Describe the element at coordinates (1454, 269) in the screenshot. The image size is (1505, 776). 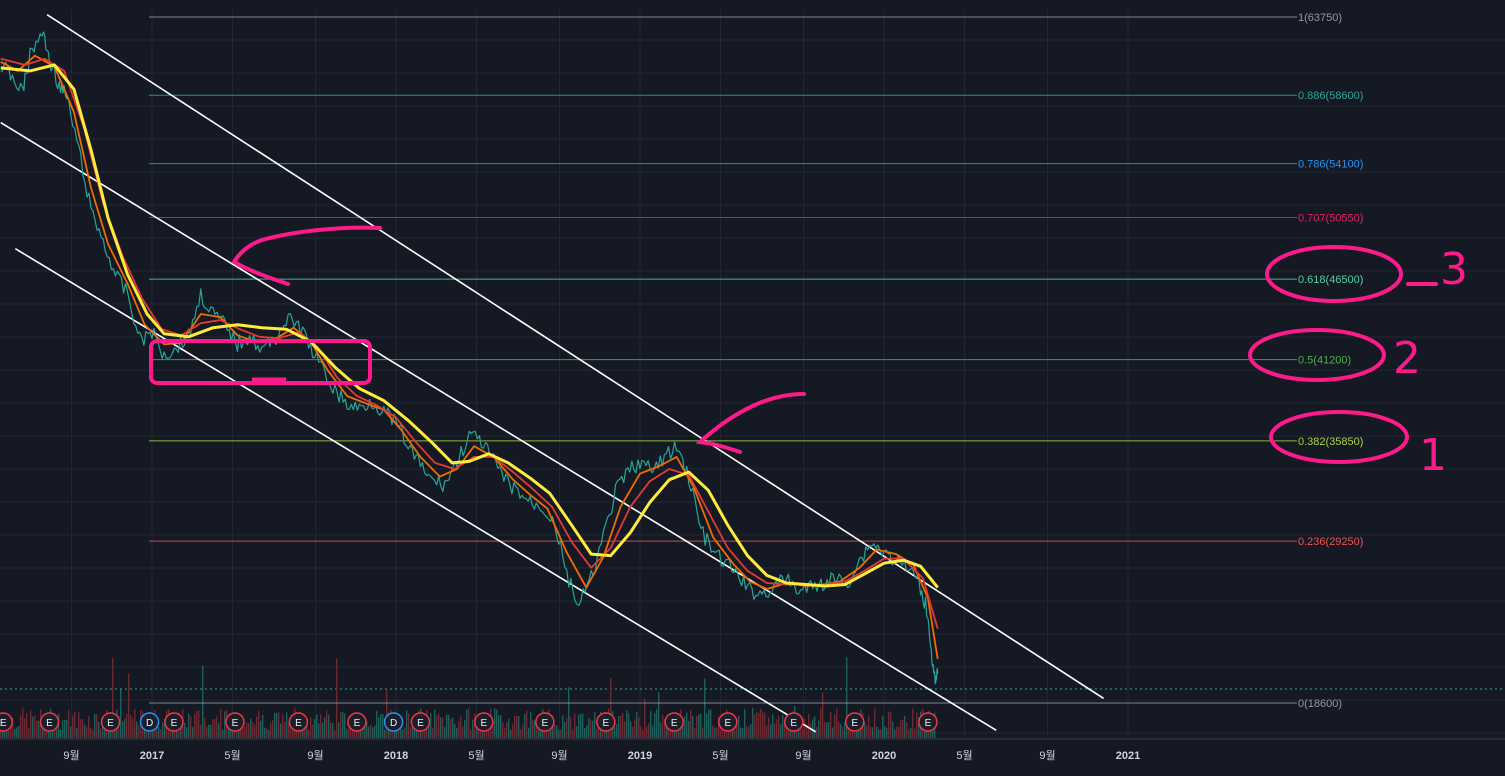
I see `annotation-number-3: 3` at that location.